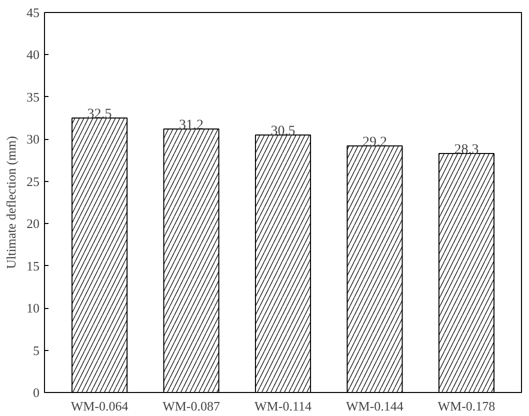 This screenshot has width=529, height=416. I want to click on y-axis-title: Ultimate deflection (mm), so click(11, 202).